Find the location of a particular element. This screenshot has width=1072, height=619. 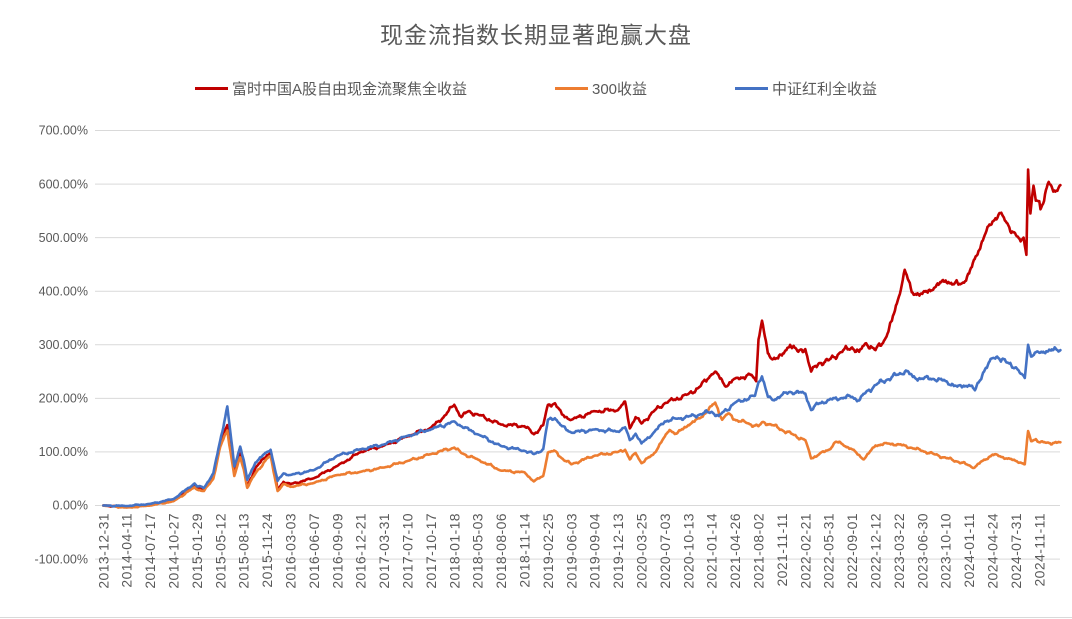

x-axis-tick-label: 2013-12-31 is located at coordinates (103, 551).